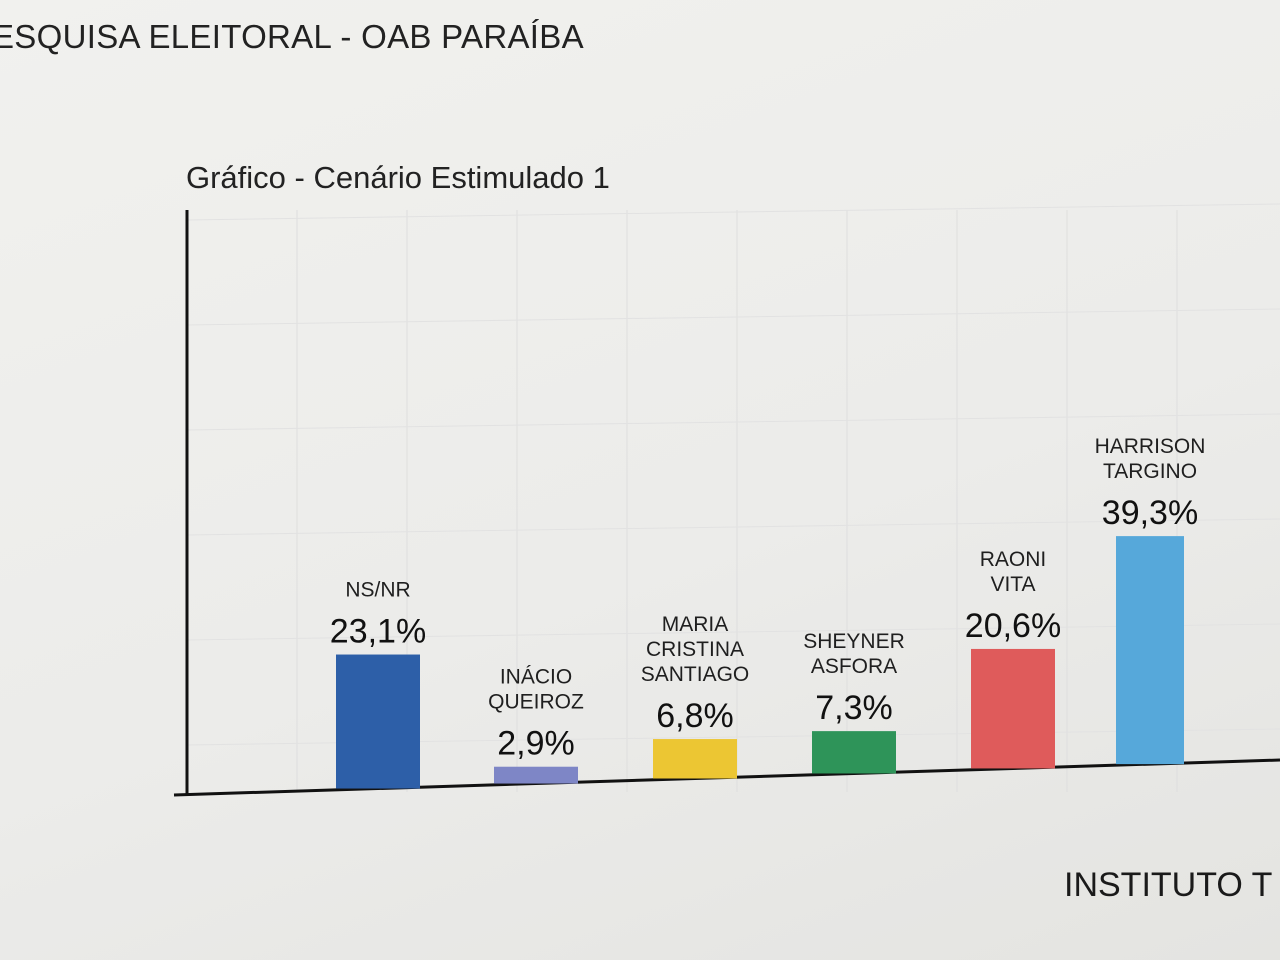  Describe the element at coordinates (536, 744) in the screenshot. I see `bar-value-label: 2,9%` at that location.